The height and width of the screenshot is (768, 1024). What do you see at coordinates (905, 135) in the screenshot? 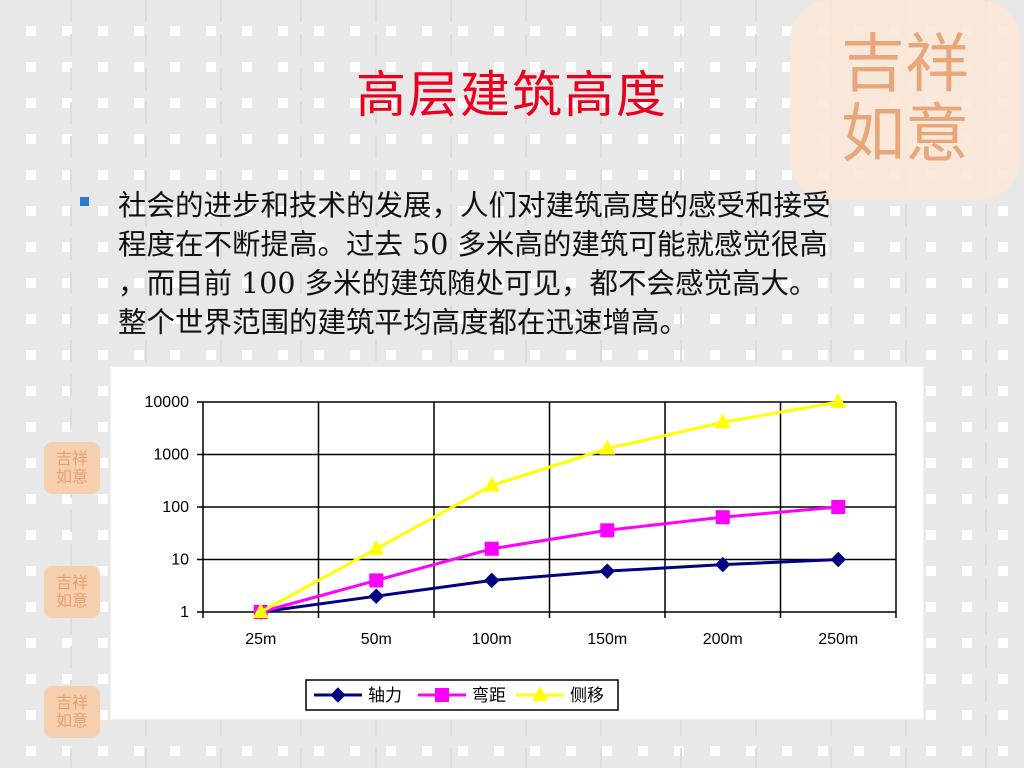
I see `seal-large-line-2: 如意` at bounding box center [905, 135].